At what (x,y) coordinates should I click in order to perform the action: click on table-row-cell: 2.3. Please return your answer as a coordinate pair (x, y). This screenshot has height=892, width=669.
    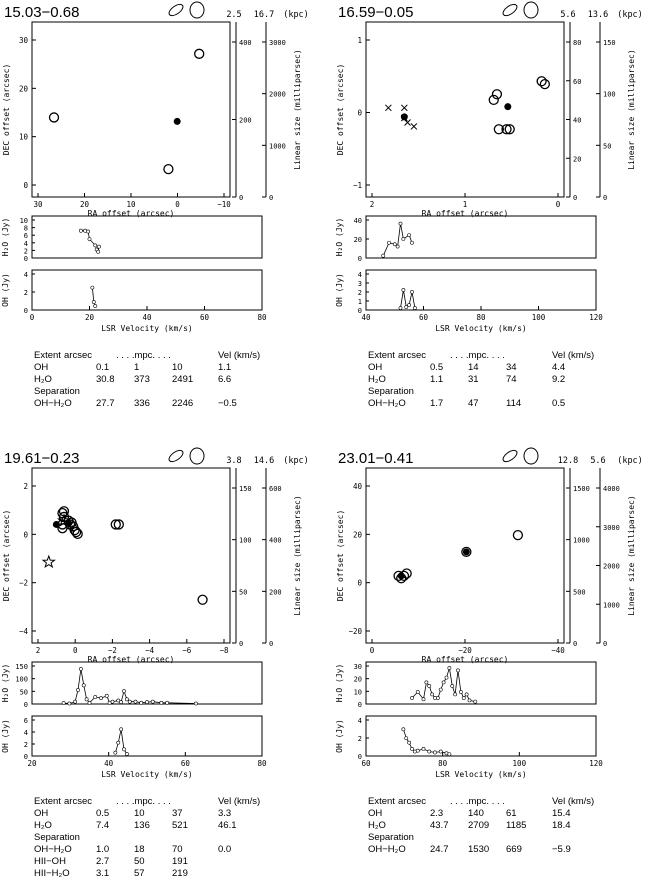
    Looking at the image, I should click on (437, 813).